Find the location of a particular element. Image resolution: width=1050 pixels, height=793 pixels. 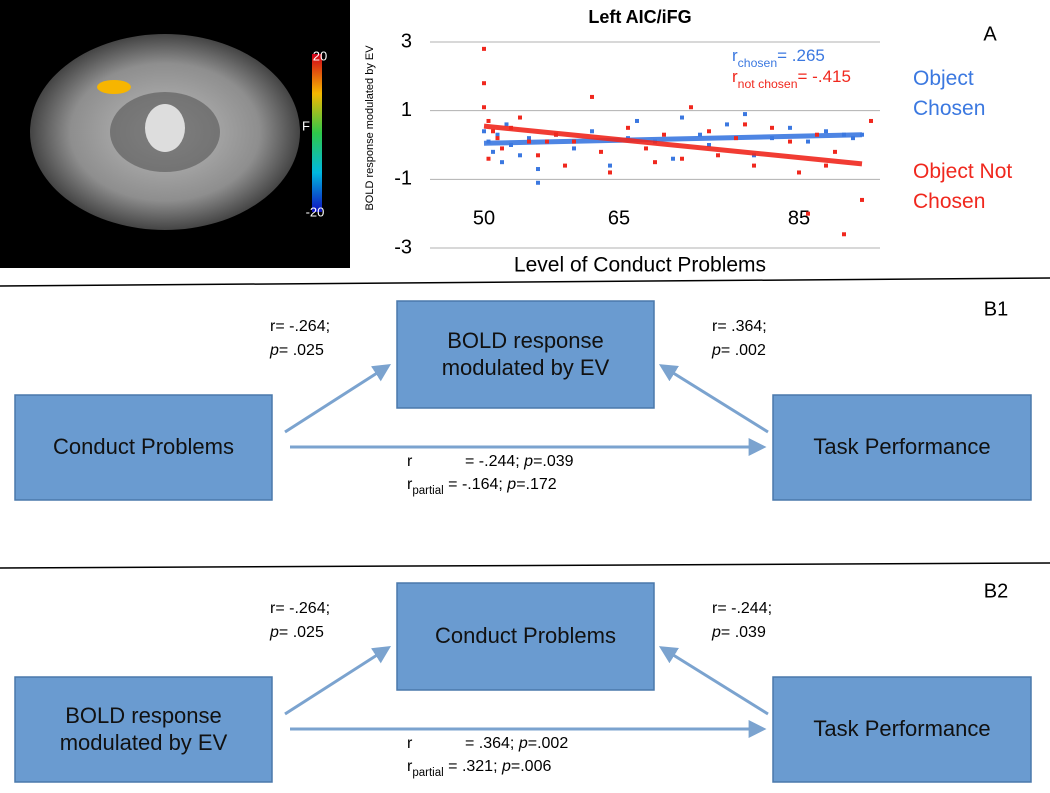

x-axis-label: Level of Conduct Problems is located at coordinates (640, 265).